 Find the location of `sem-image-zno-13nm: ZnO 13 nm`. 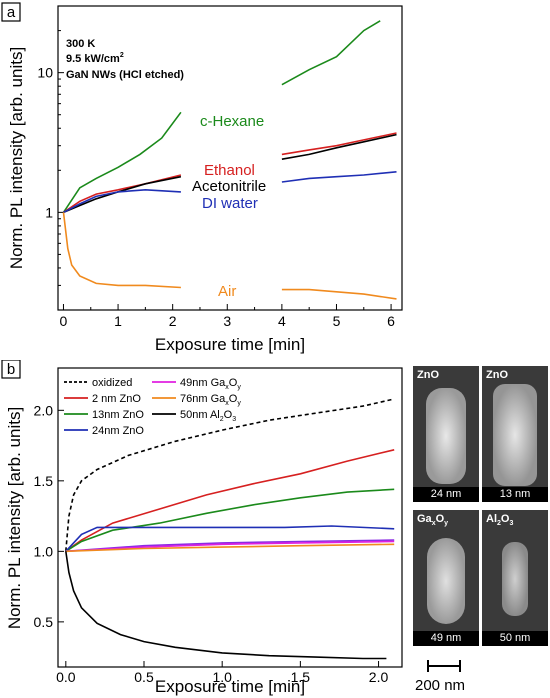

sem-image-zno-13nm: ZnO 13 nm is located at coordinates (515, 434).